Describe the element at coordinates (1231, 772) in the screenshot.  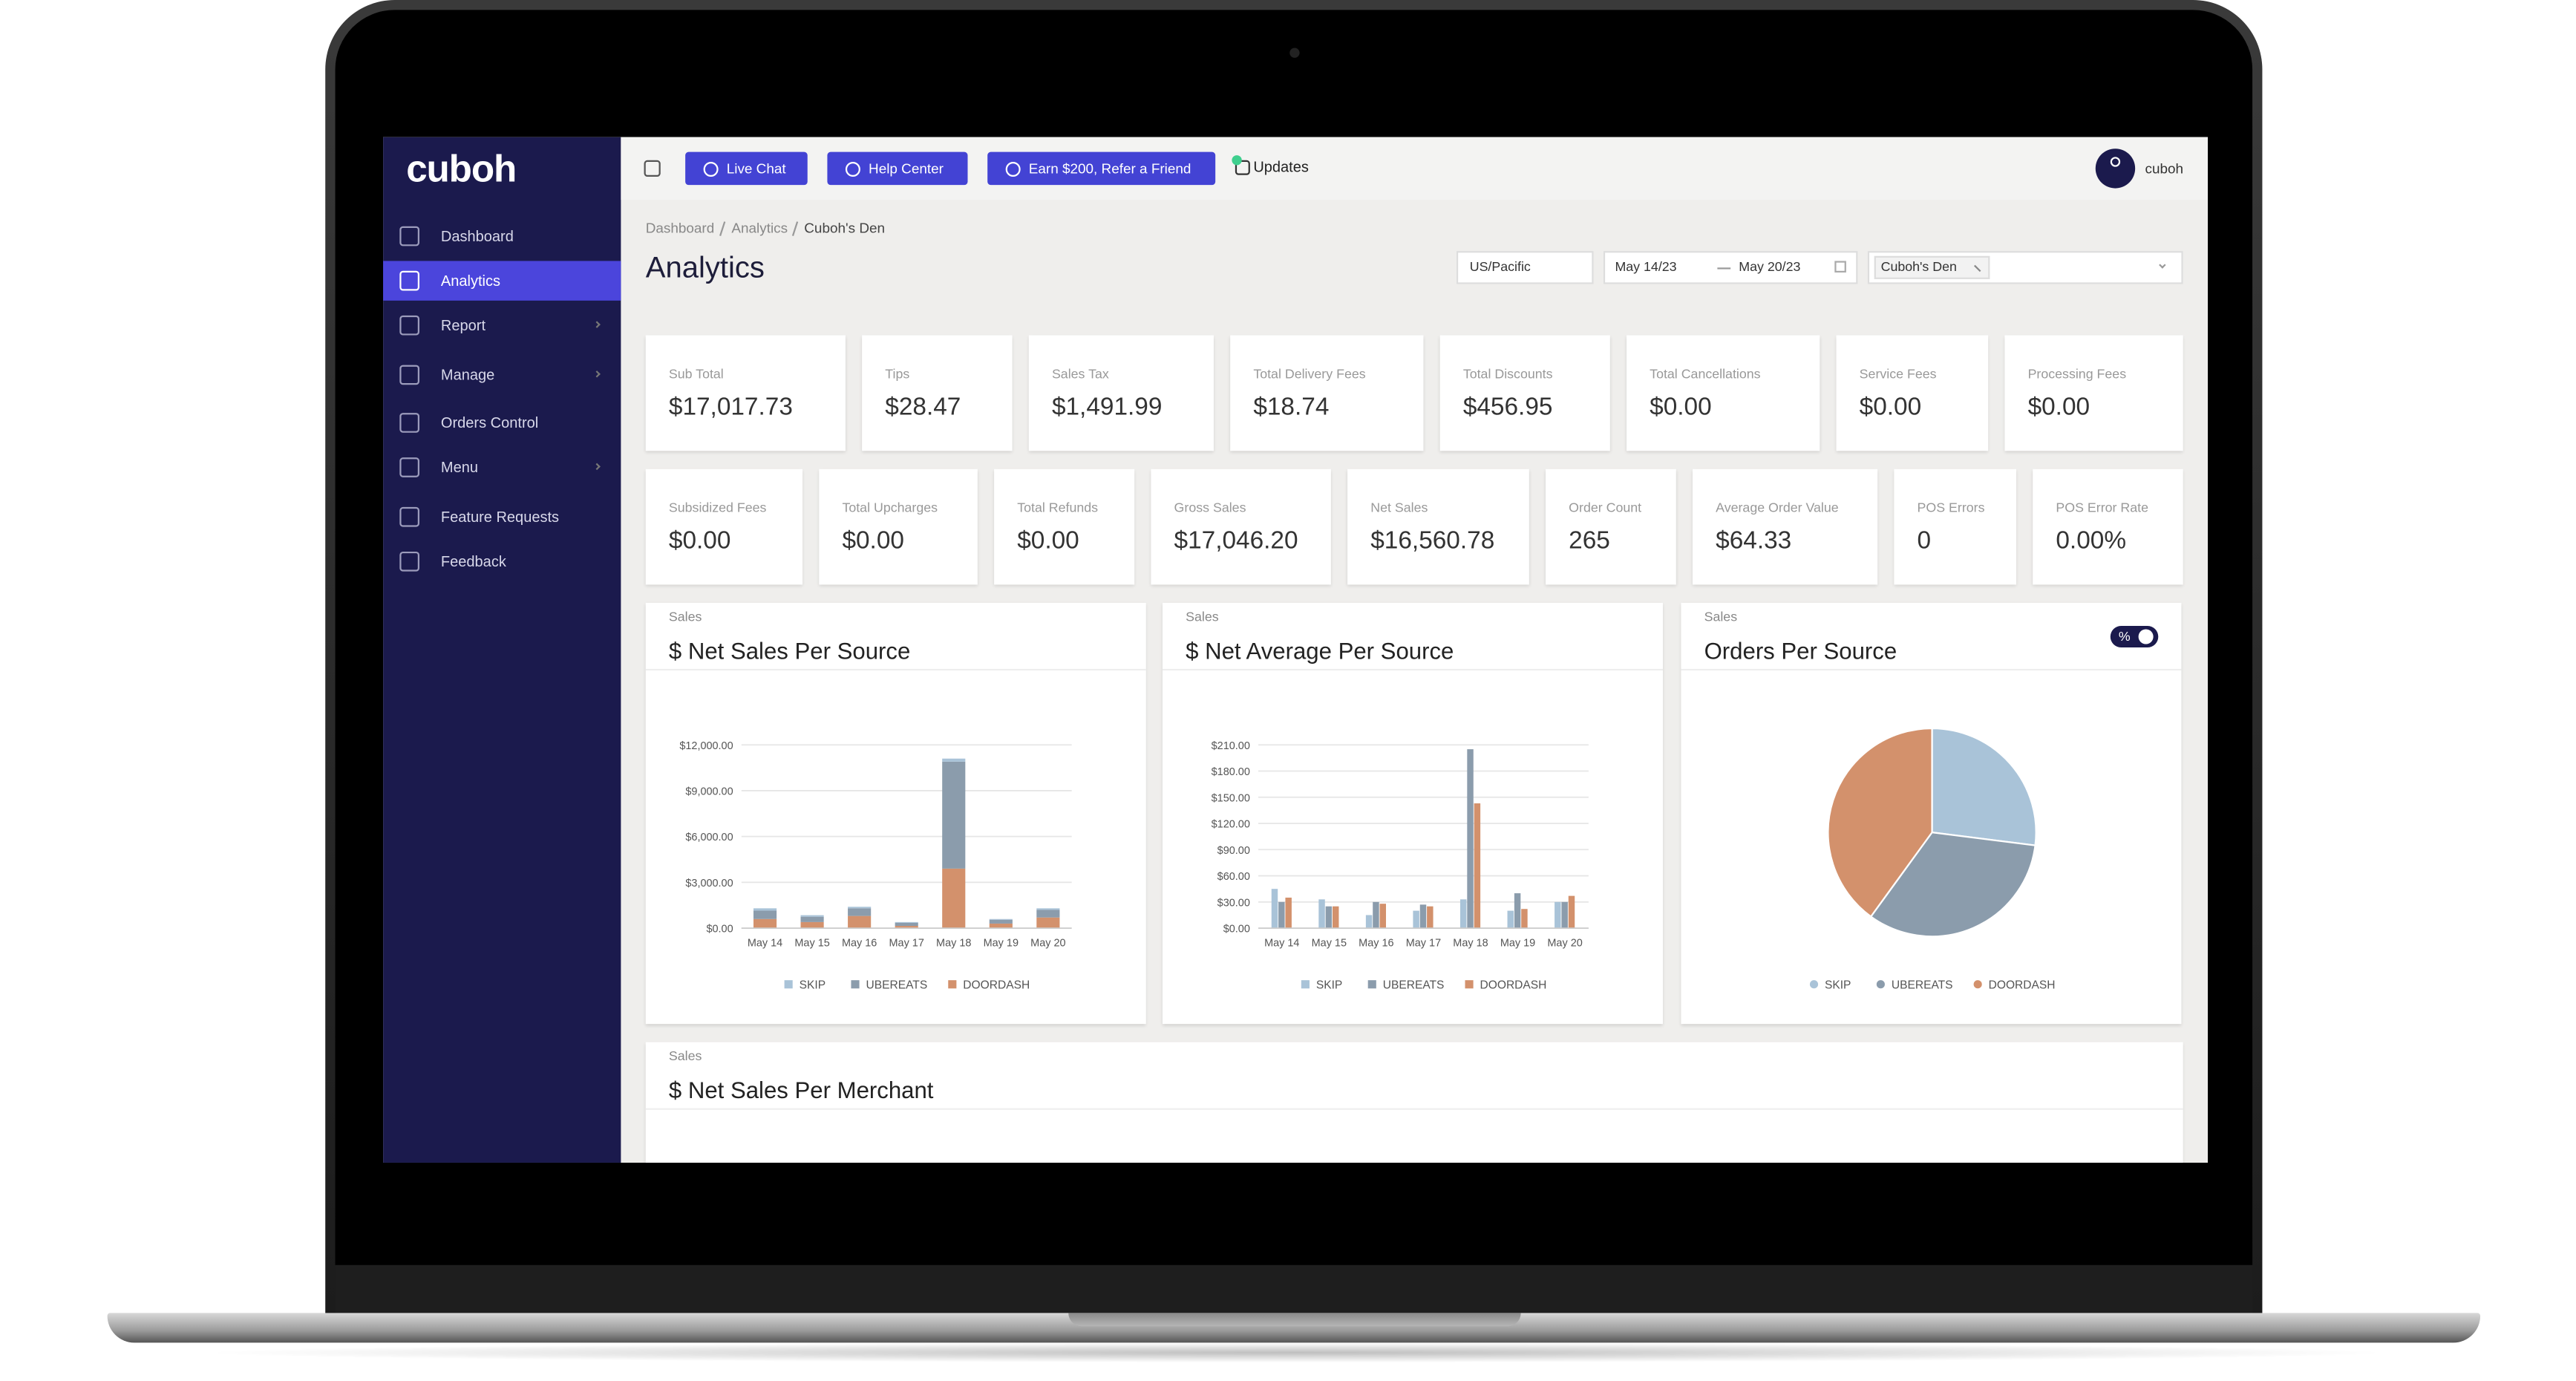
I see `y-tick-label: $180.00` at that location.